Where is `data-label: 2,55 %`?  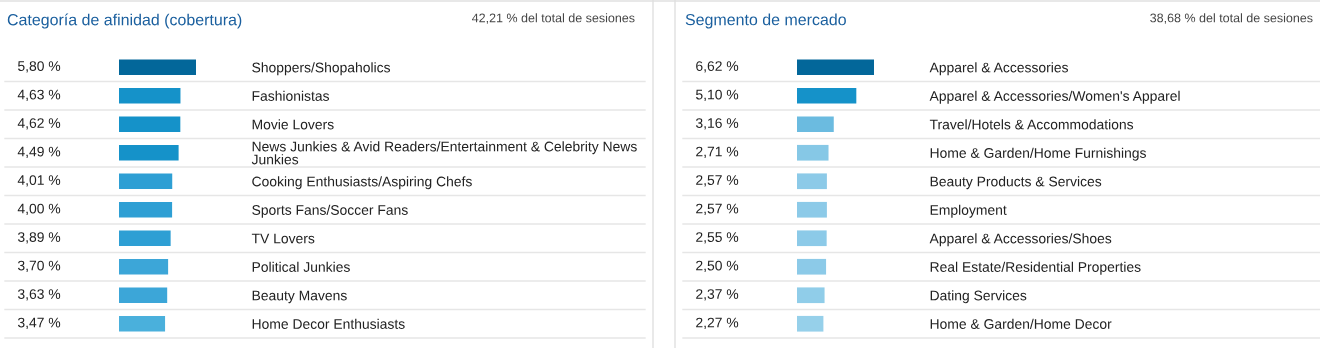 data-label: 2,55 % is located at coordinates (717, 238).